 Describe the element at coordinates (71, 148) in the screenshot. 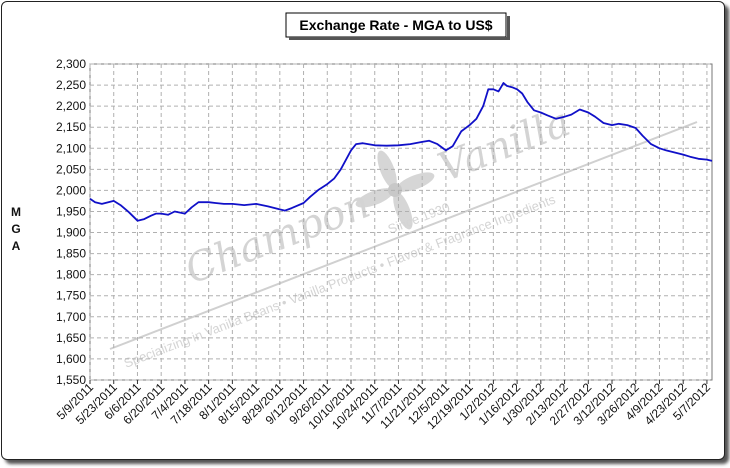

I see `y-tick-label: 2,100` at that location.